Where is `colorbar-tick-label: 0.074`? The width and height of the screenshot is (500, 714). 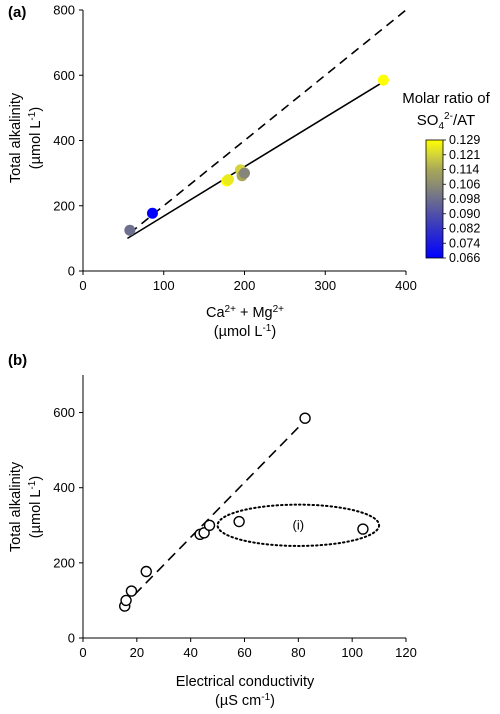
colorbar-tick-label: 0.074 is located at coordinates (464, 243).